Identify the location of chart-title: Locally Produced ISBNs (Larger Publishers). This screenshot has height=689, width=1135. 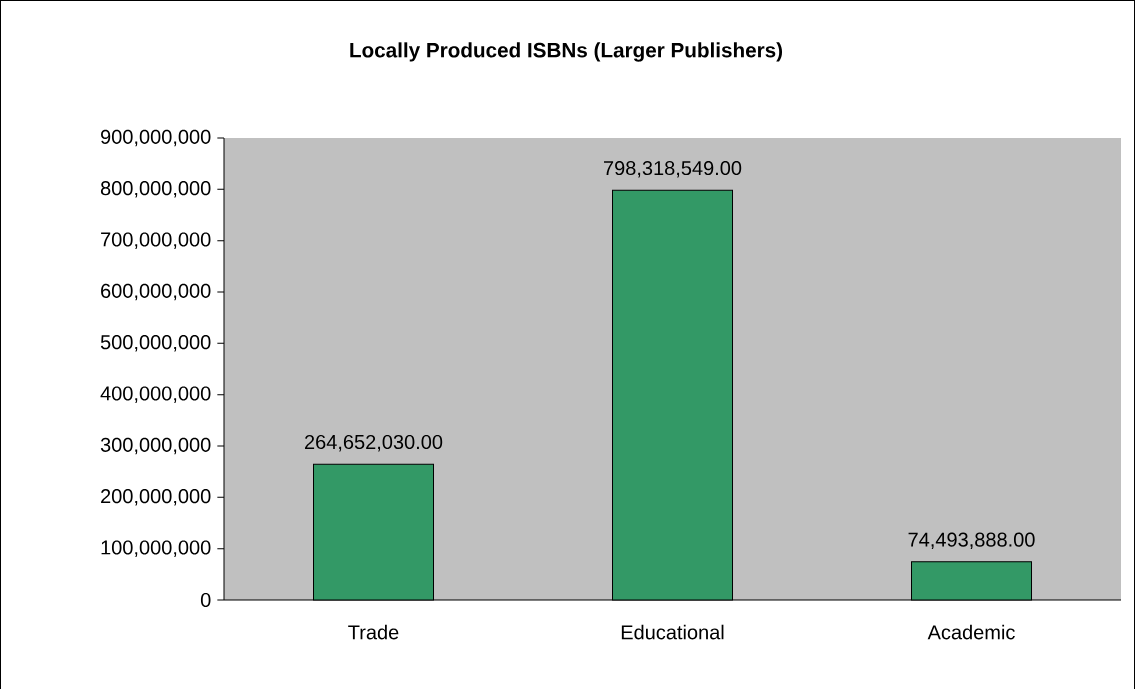
(566, 52).